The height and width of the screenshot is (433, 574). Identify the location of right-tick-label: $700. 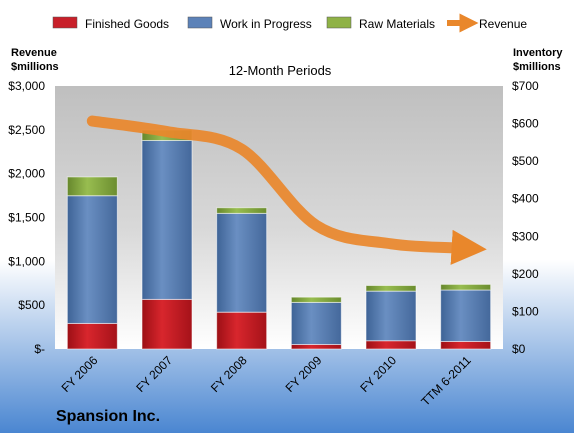
(525, 86).